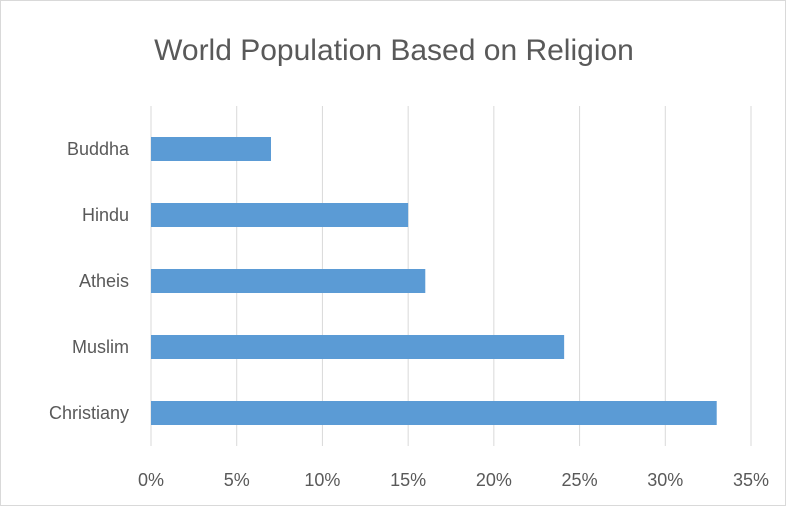  What do you see at coordinates (358, 347) in the screenshot?
I see `bar-muslim` at bounding box center [358, 347].